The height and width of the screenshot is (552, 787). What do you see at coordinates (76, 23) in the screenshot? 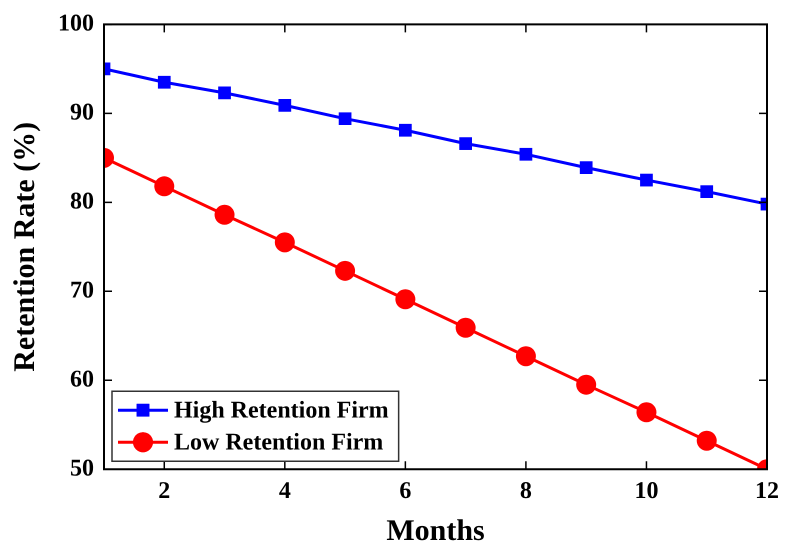
I see `y-tick-label: 100` at bounding box center [76, 23].